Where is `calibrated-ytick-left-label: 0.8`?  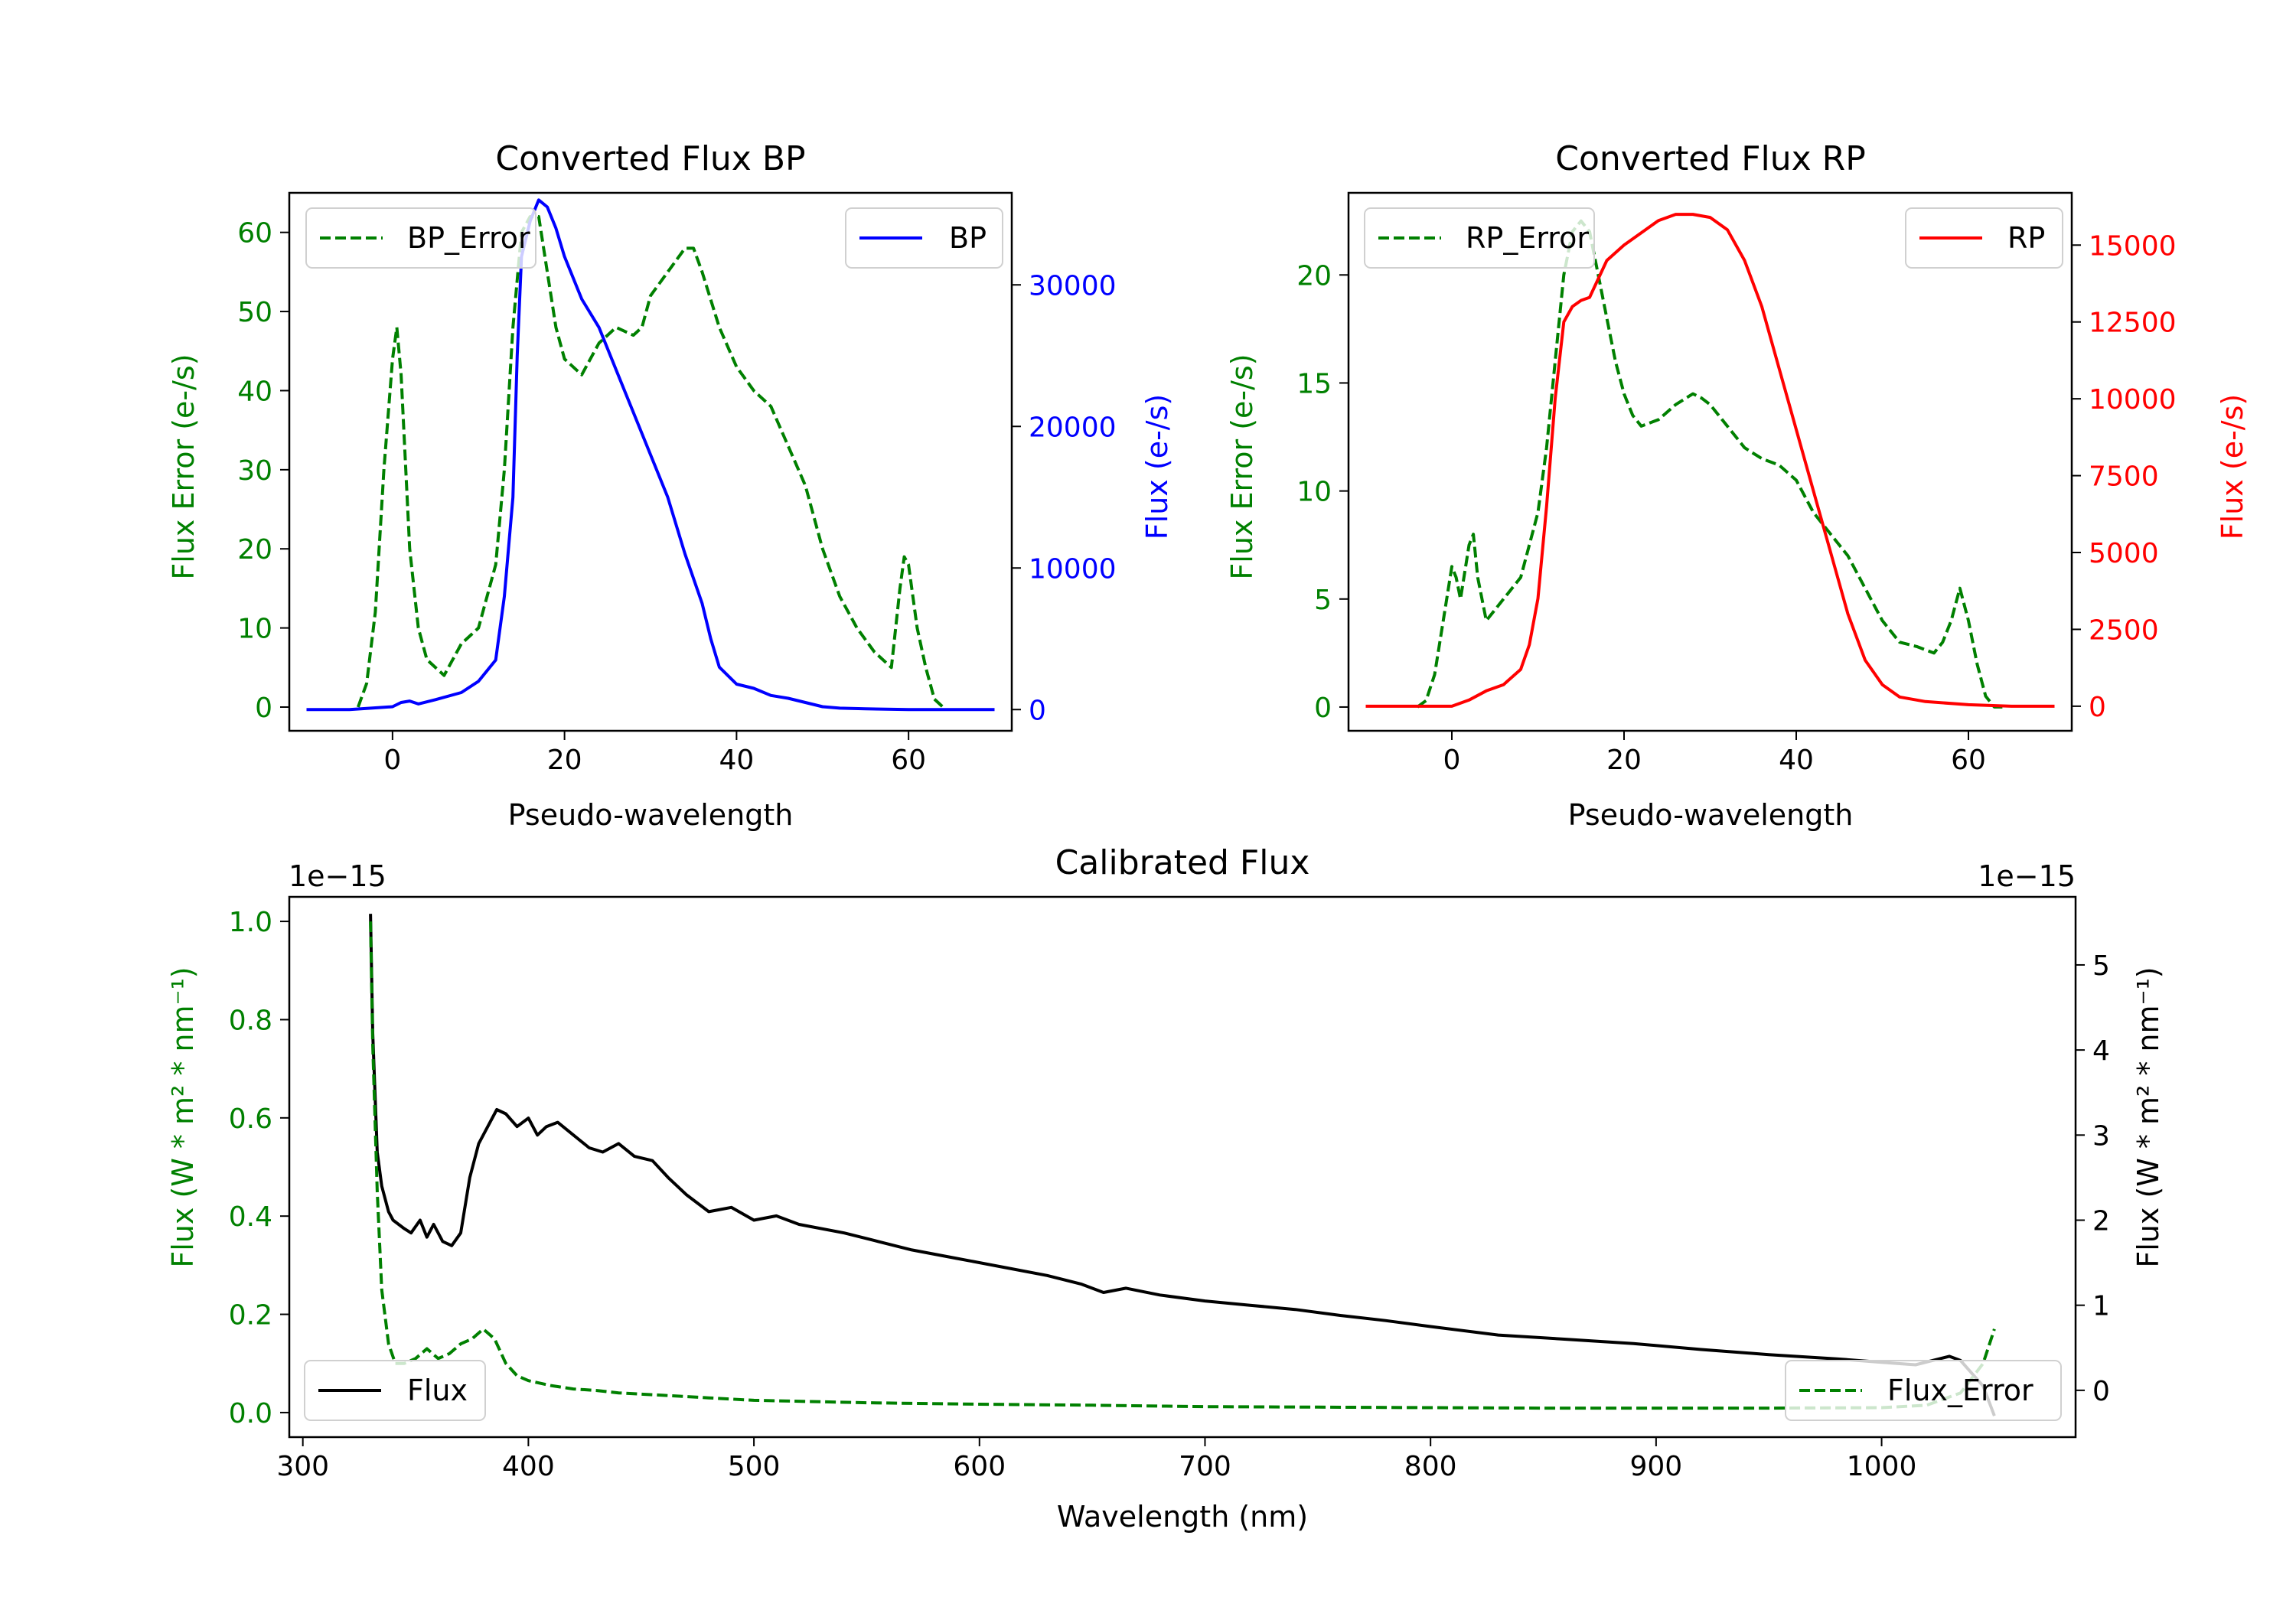 calibrated-ytick-left-label: 0.8 is located at coordinates (250, 1020).